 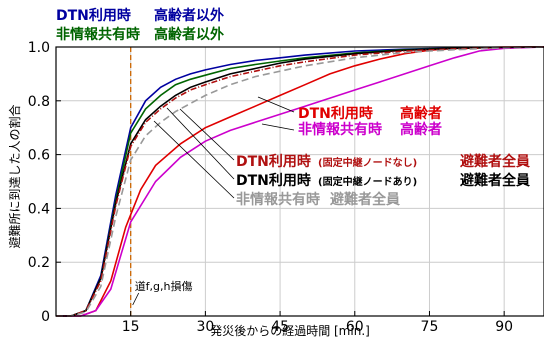 I want to click on x-tick-label: 15, so click(x=131, y=327).